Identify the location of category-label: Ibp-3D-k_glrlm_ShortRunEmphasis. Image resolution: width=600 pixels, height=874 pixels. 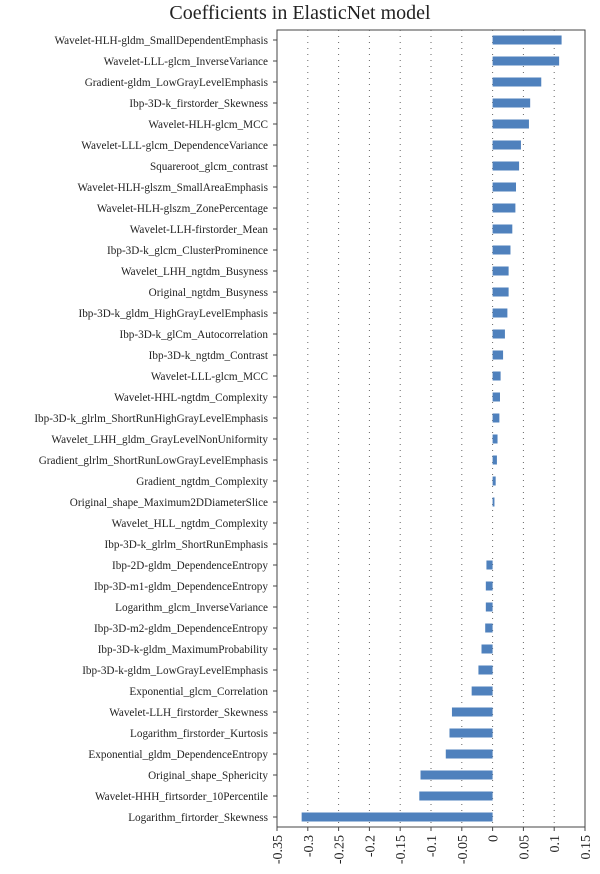
(186, 545).